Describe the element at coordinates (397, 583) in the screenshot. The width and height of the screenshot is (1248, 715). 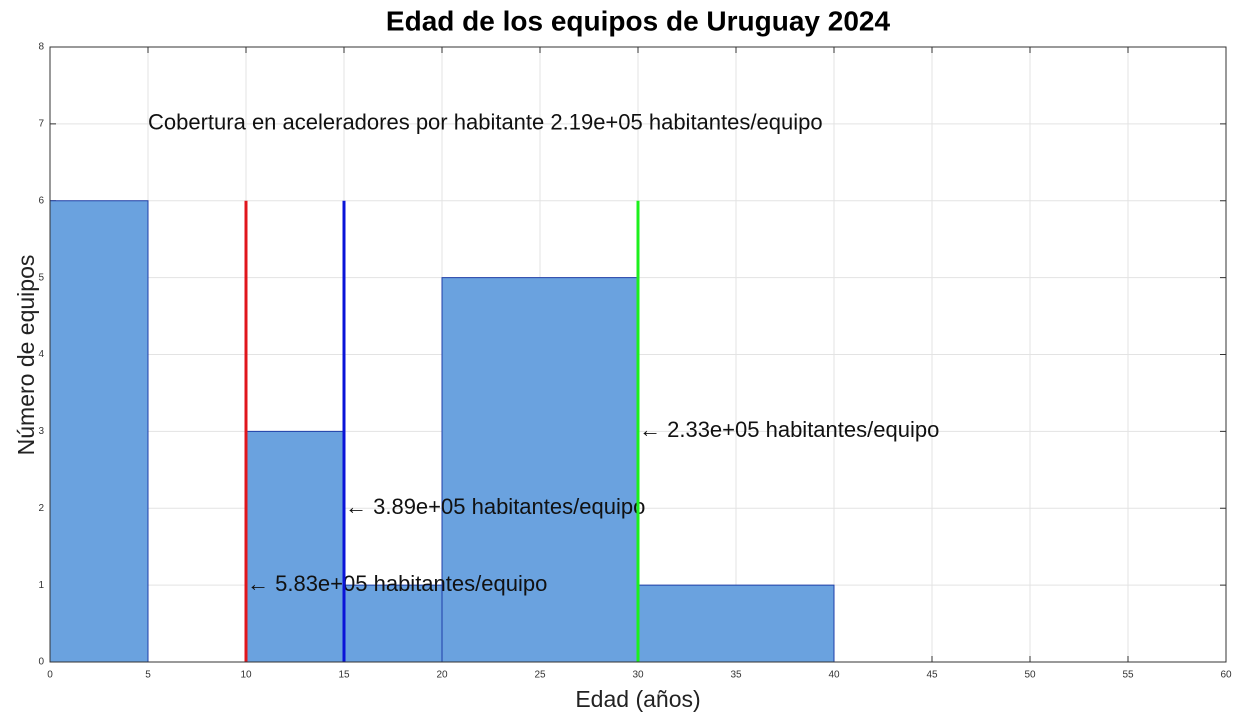
I see `line-annotation: ← 5.83e+05 habitantes/equipo` at that location.